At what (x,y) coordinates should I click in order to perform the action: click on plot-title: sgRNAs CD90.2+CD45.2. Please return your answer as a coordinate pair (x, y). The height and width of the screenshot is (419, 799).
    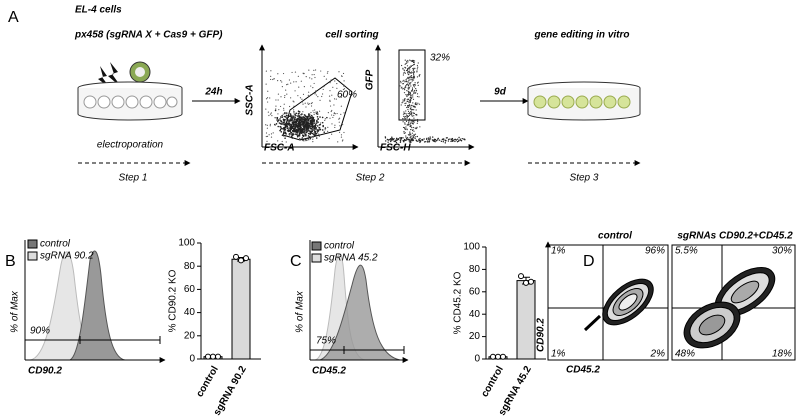
    Looking at the image, I should click on (735, 236).